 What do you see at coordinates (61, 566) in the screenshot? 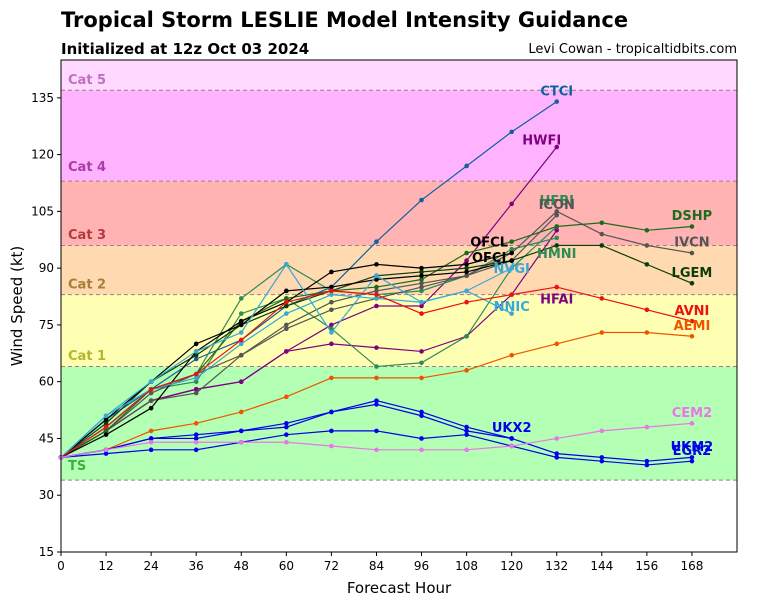
I see `x-tick-label: 0` at bounding box center [61, 566].